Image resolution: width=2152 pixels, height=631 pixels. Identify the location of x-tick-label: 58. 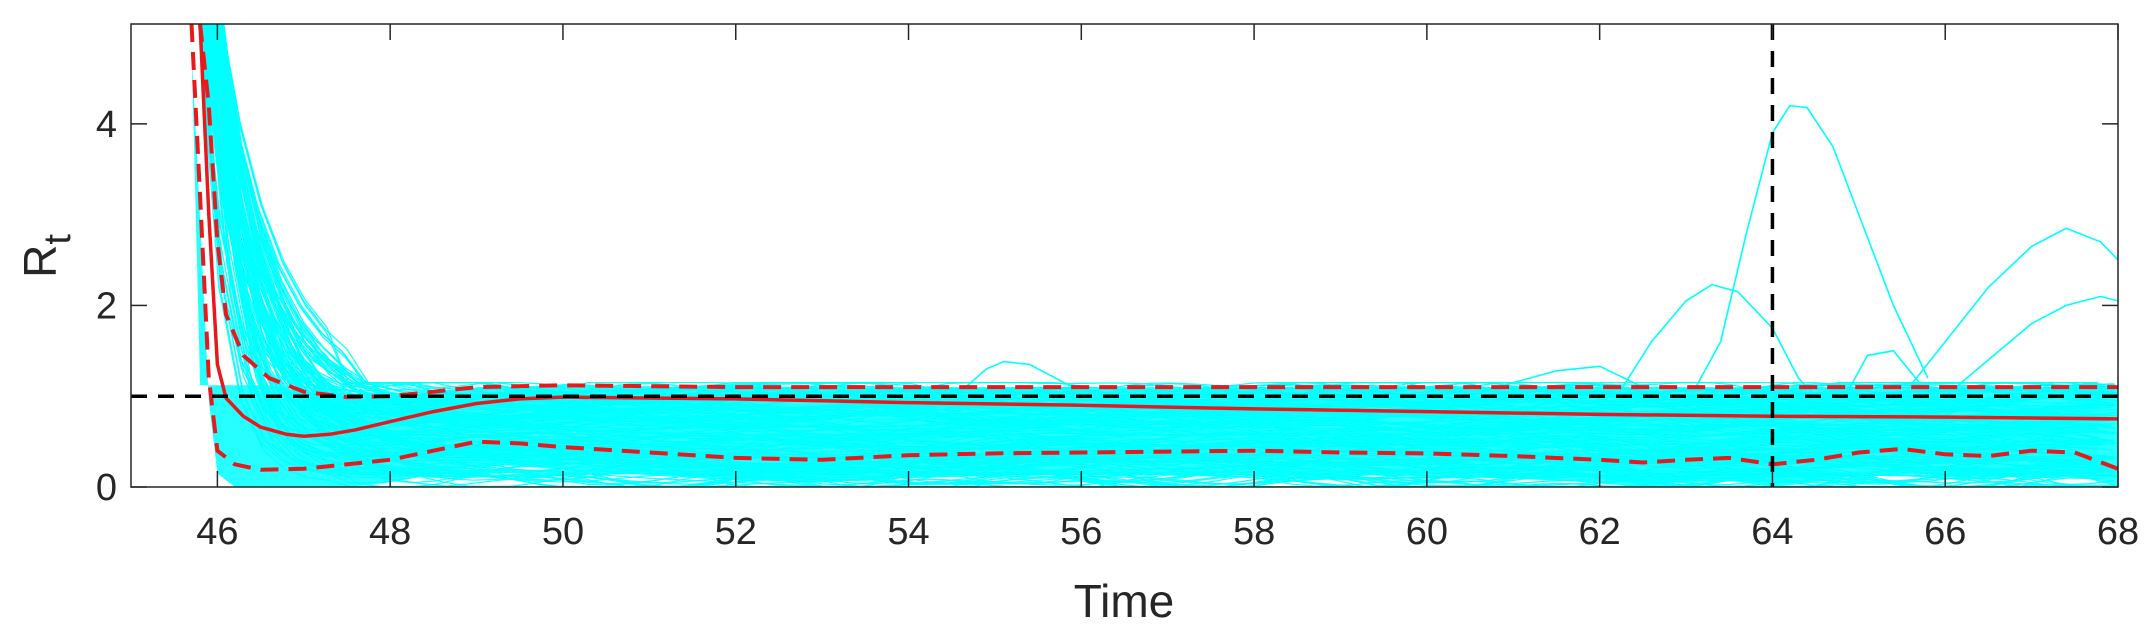
(1254, 532).